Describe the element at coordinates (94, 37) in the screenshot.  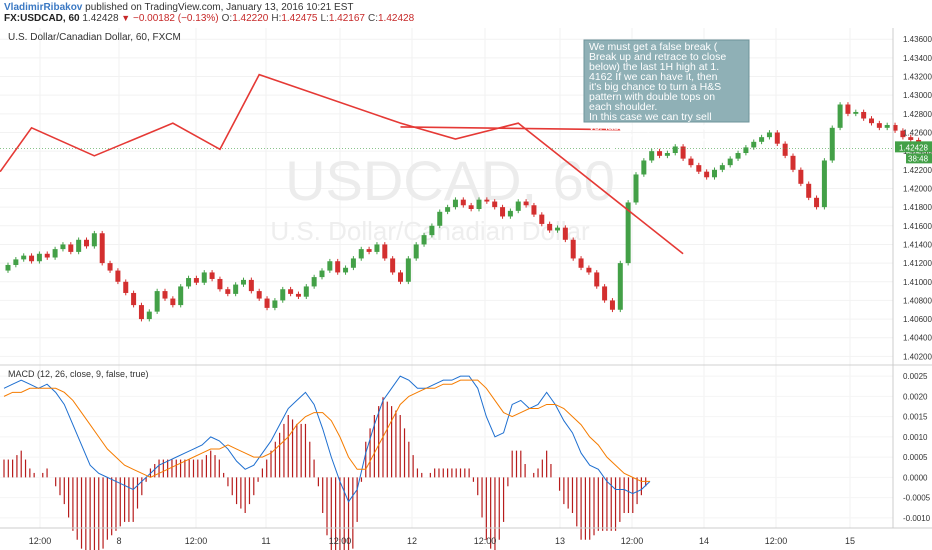
I see `price-pane-title: U.S. Dollar/Canadian Dollar, 60, FXCM` at that location.